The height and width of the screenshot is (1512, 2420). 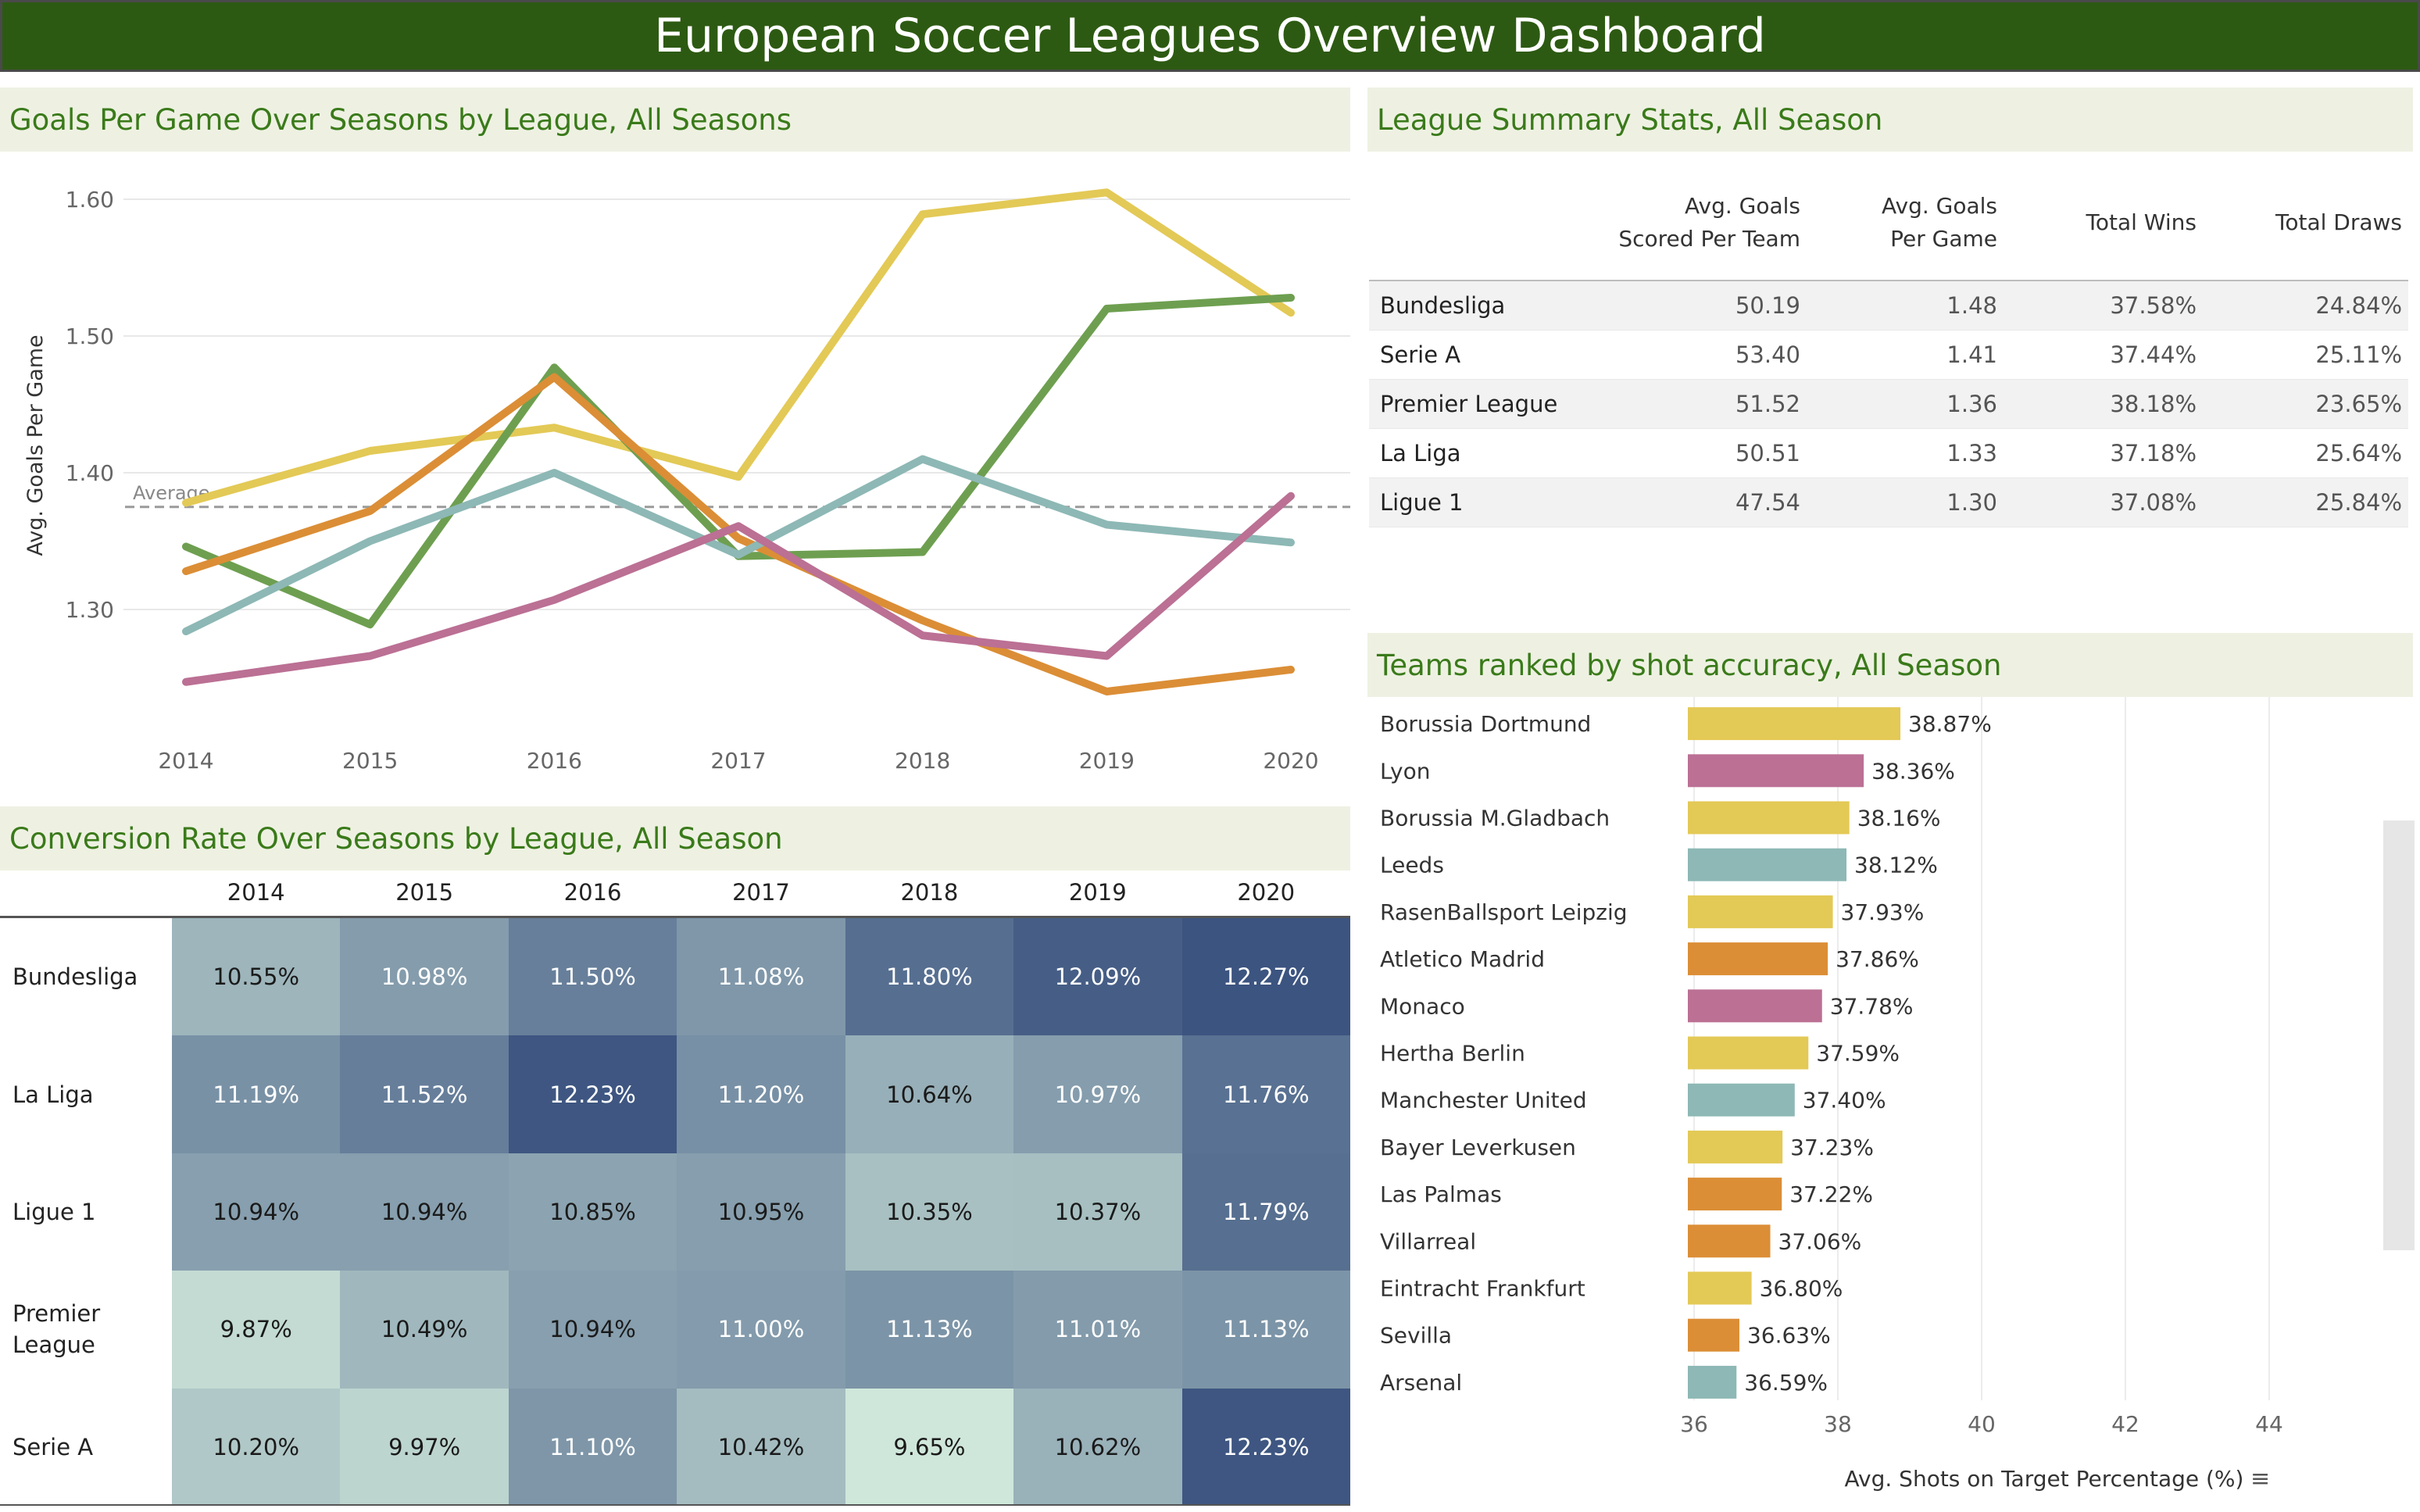 I want to click on heatmap-cell: 10.55%, so click(x=256, y=977).